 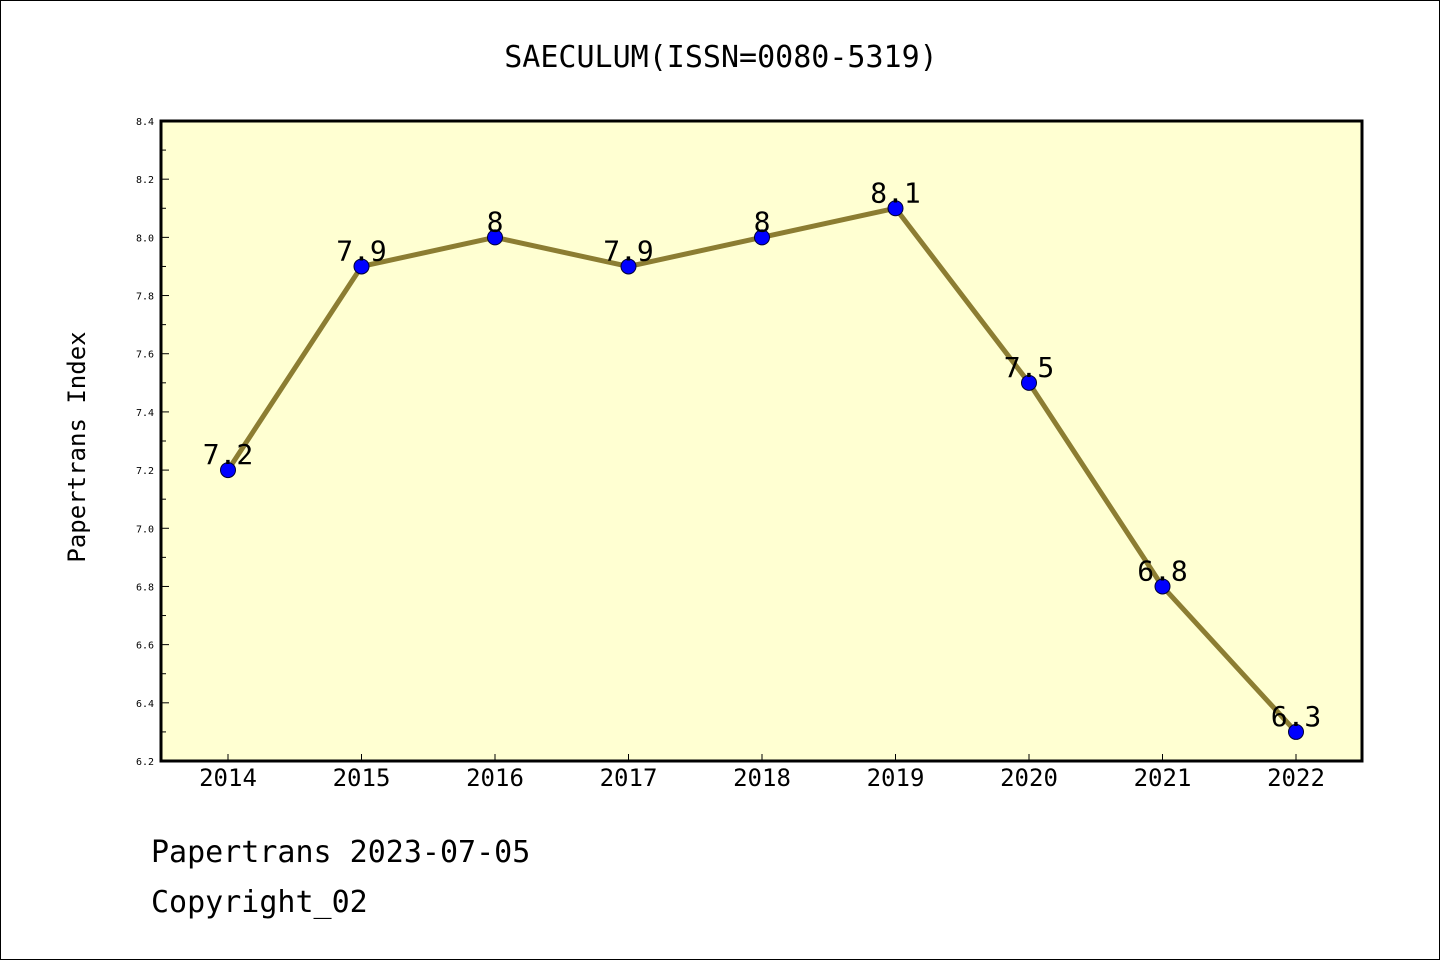 I want to click on y-axis-ticks: 6.2 6.4 6.6 6.8 7.0 7.2 7.4 7.6 7.8 8.0 8.2 8.4, so click(x=152, y=442).